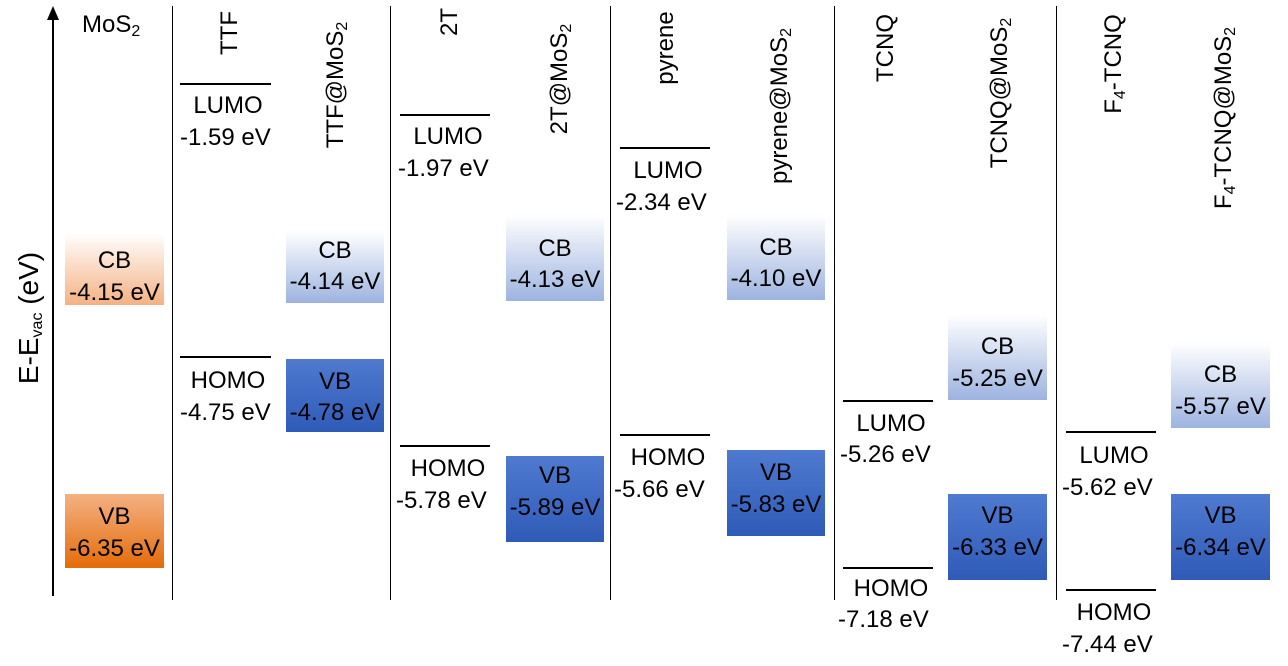  Describe the element at coordinates (335, 412) in the screenshot. I see `vb-value: -4.78 eV` at that location.